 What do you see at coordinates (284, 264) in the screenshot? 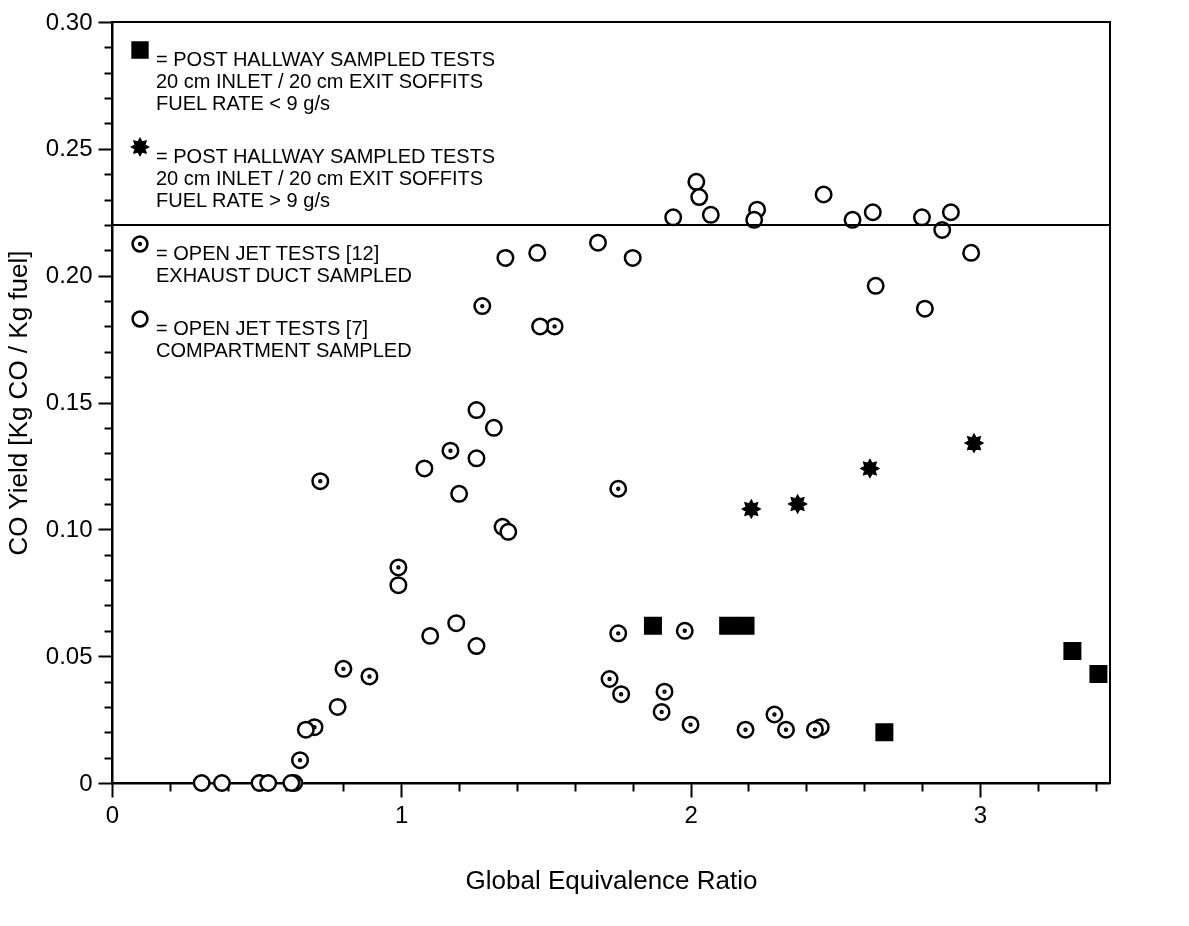
I see `legend-label: = OPEN JET TESTS [12] EXHAUST DUCT SAMPLED` at bounding box center [284, 264].